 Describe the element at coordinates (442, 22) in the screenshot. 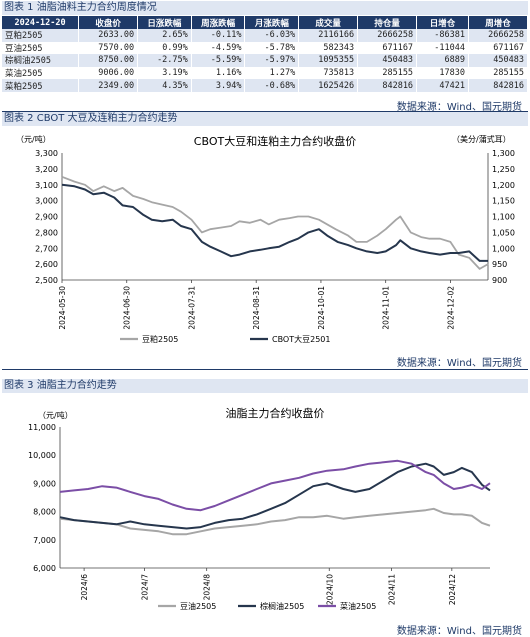

I see `table-header-cell: 日增仓` at that location.